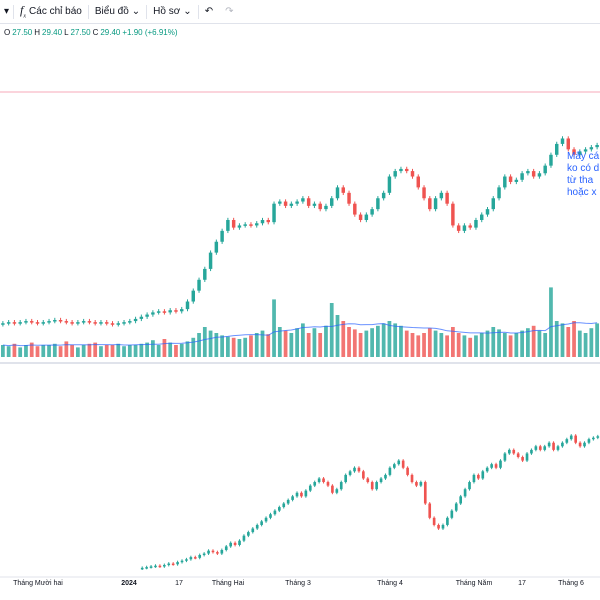  I want to click on toolbar-leading-chevron: ▾, so click(6, 11).